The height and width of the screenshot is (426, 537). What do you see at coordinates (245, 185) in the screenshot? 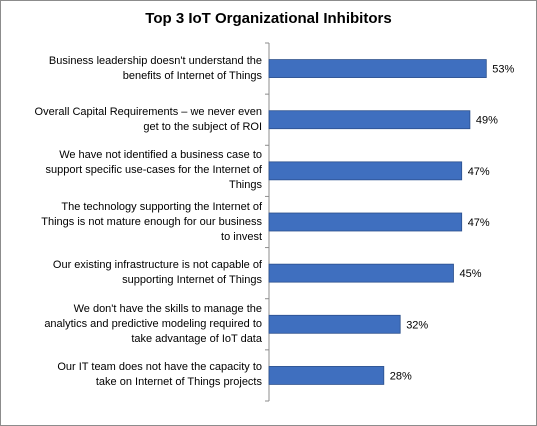
I see `category-label-line: Things` at bounding box center [245, 185].